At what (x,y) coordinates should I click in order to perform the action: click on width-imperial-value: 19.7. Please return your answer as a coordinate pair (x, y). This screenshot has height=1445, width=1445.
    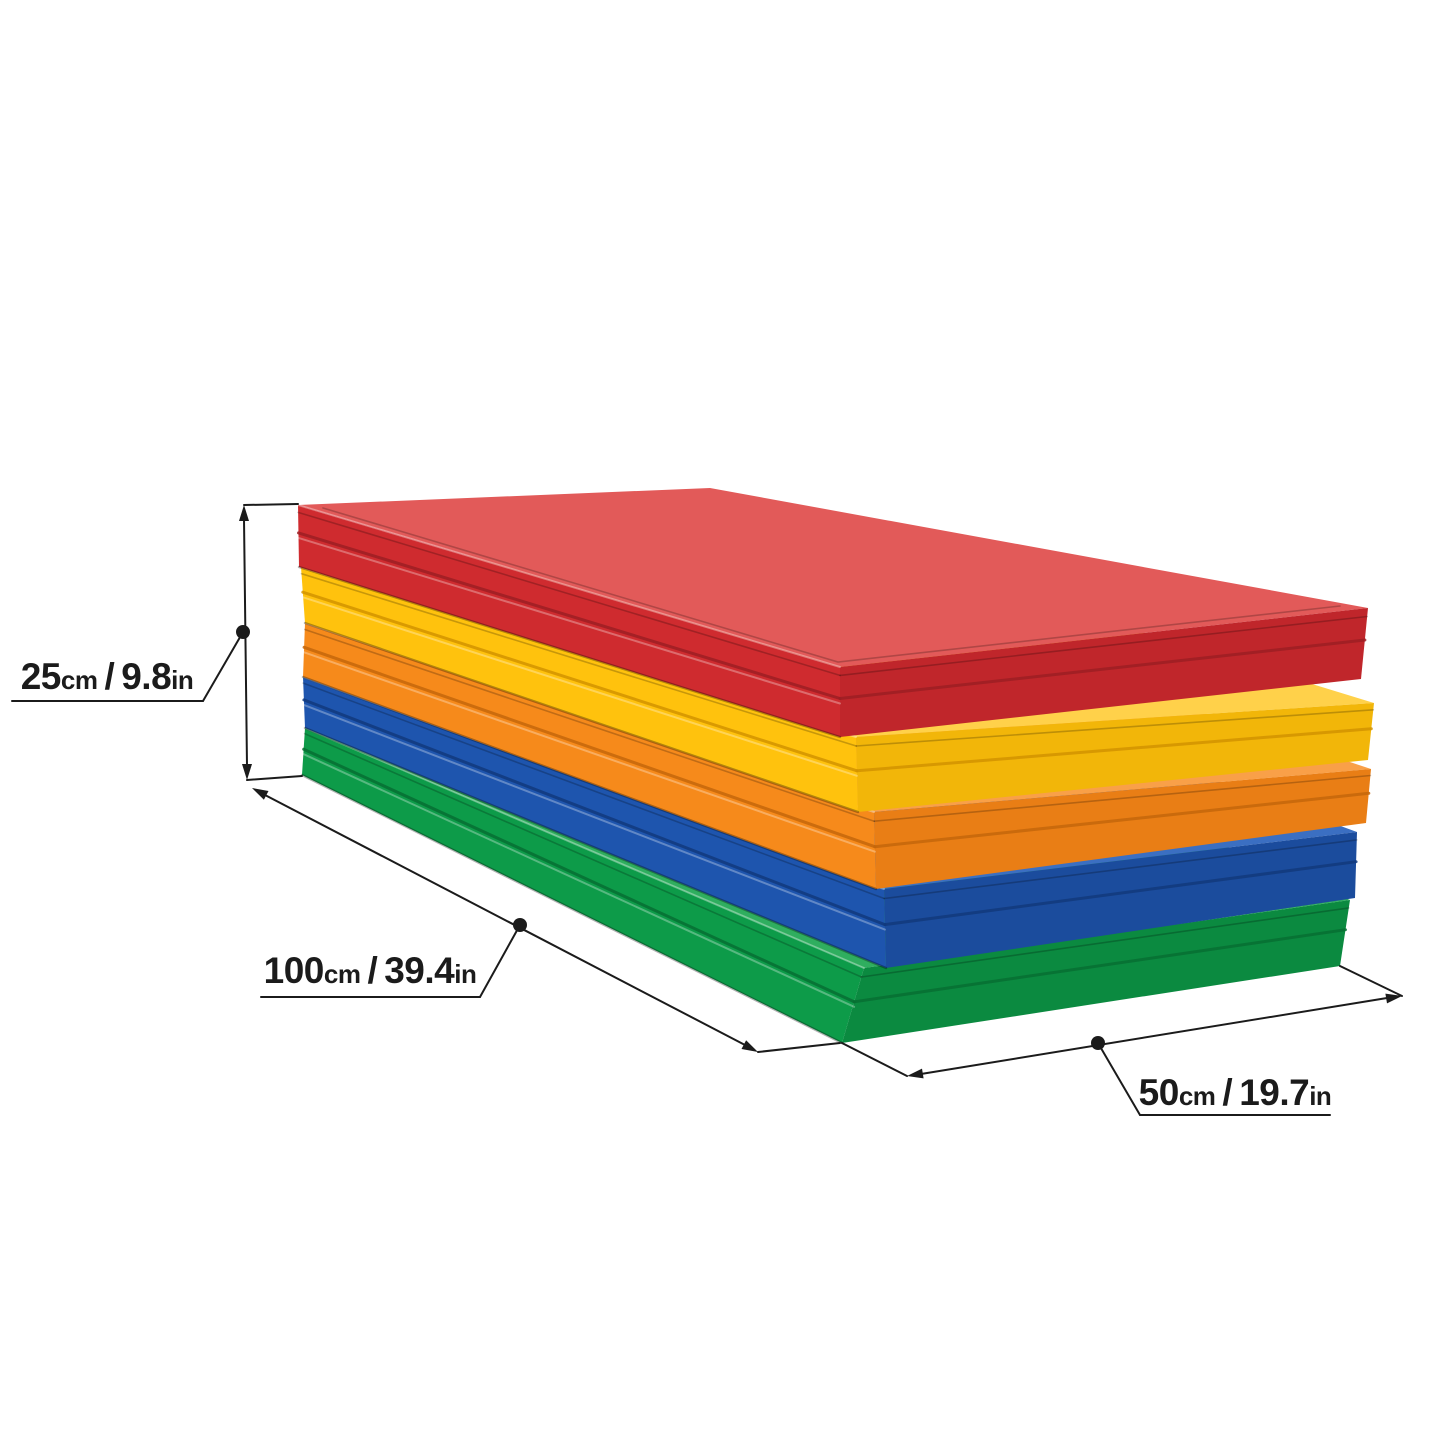
    Looking at the image, I should click on (1274, 1092).